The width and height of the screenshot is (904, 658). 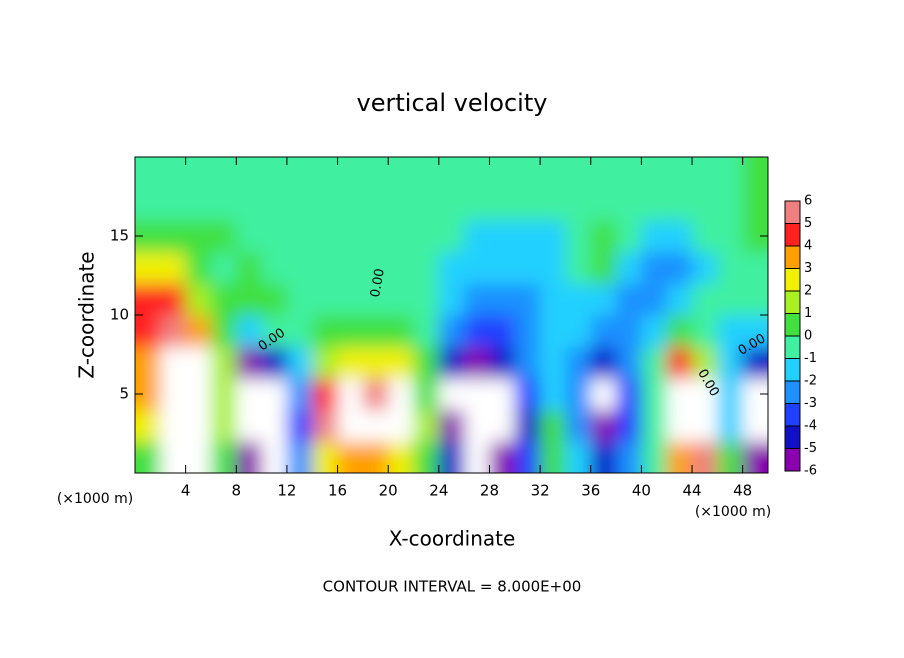 What do you see at coordinates (452, 587) in the screenshot?
I see `footer-note: CONTOUR INTERVAL = 8.000E+00` at bounding box center [452, 587].